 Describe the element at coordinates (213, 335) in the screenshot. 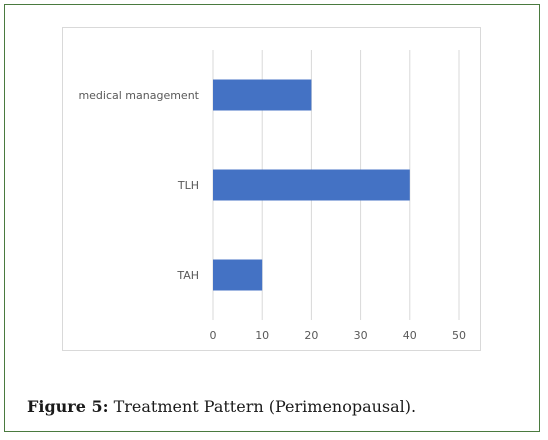

I see `x-tick-label-0: 0` at that location.